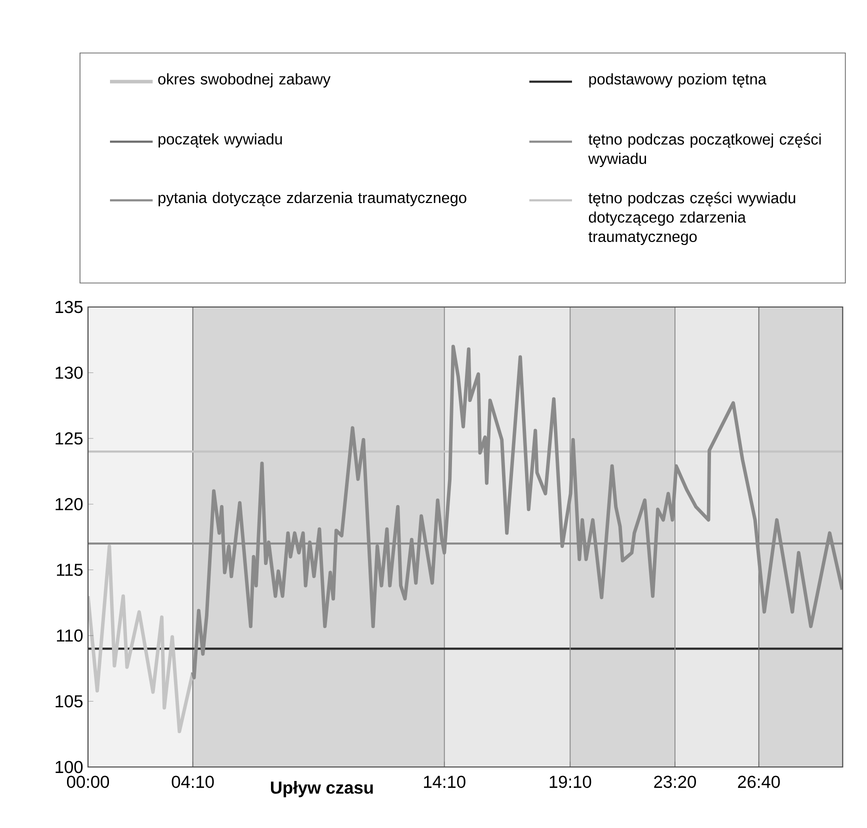 The image size is (867, 828). Describe the element at coordinates (69, 767) in the screenshot. I see `y-tick-label: 100` at that location.